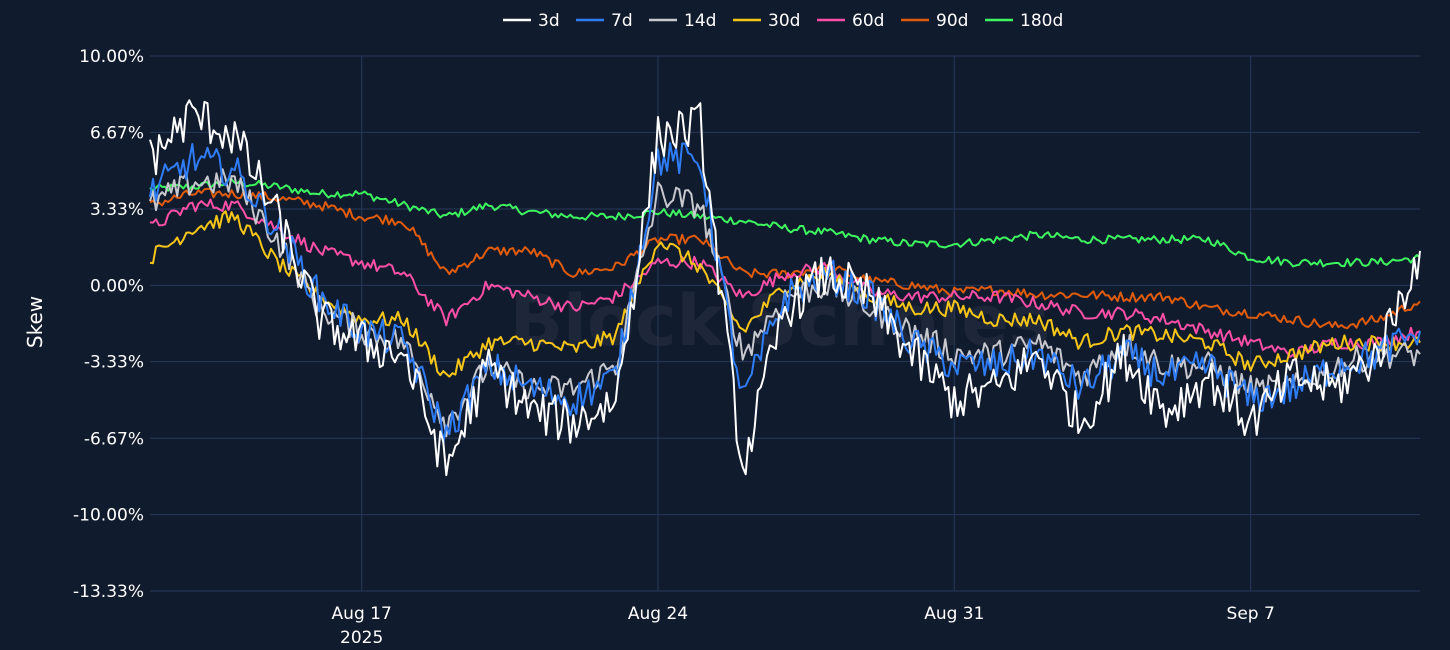  What do you see at coordinates (362, 614) in the screenshot?
I see `x-tick-label: Aug 17` at bounding box center [362, 614].